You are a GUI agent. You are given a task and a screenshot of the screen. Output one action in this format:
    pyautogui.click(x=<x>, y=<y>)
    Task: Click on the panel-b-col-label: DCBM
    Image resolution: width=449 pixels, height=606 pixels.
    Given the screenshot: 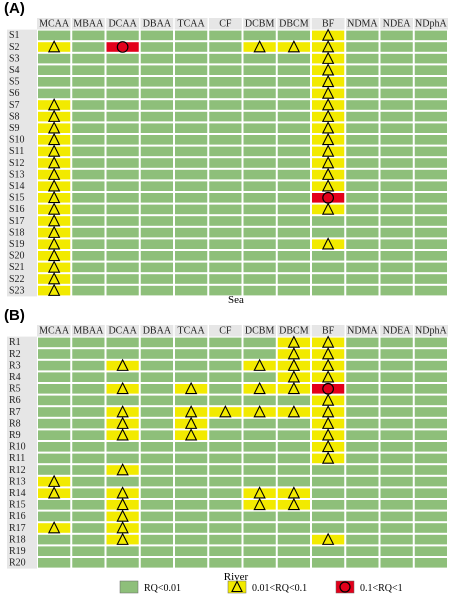 What is the action you would take?
    pyautogui.click(x=260, y=331)
    